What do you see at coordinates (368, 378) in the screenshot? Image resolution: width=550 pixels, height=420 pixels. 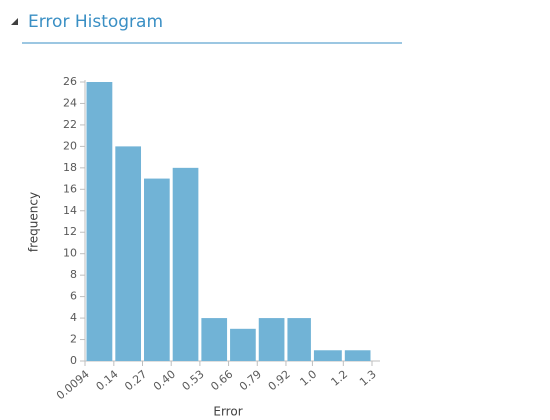 I see `x-tick-label: 1.3` at bounding box center [368, 378].